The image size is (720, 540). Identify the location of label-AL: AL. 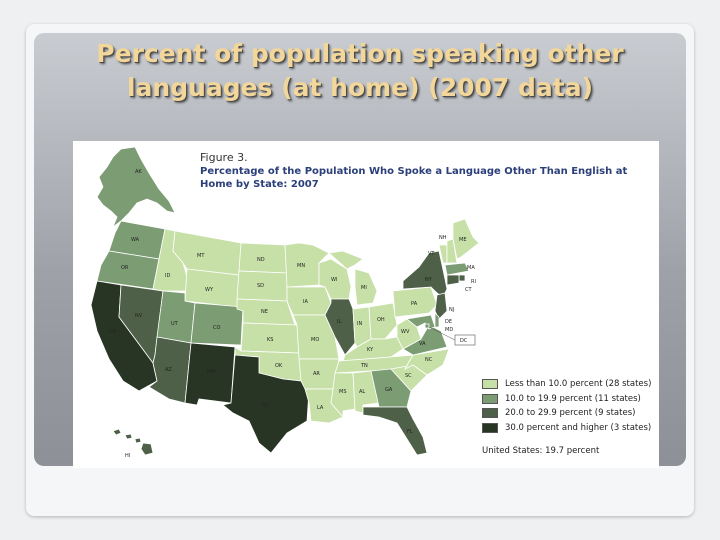
(362, 392).